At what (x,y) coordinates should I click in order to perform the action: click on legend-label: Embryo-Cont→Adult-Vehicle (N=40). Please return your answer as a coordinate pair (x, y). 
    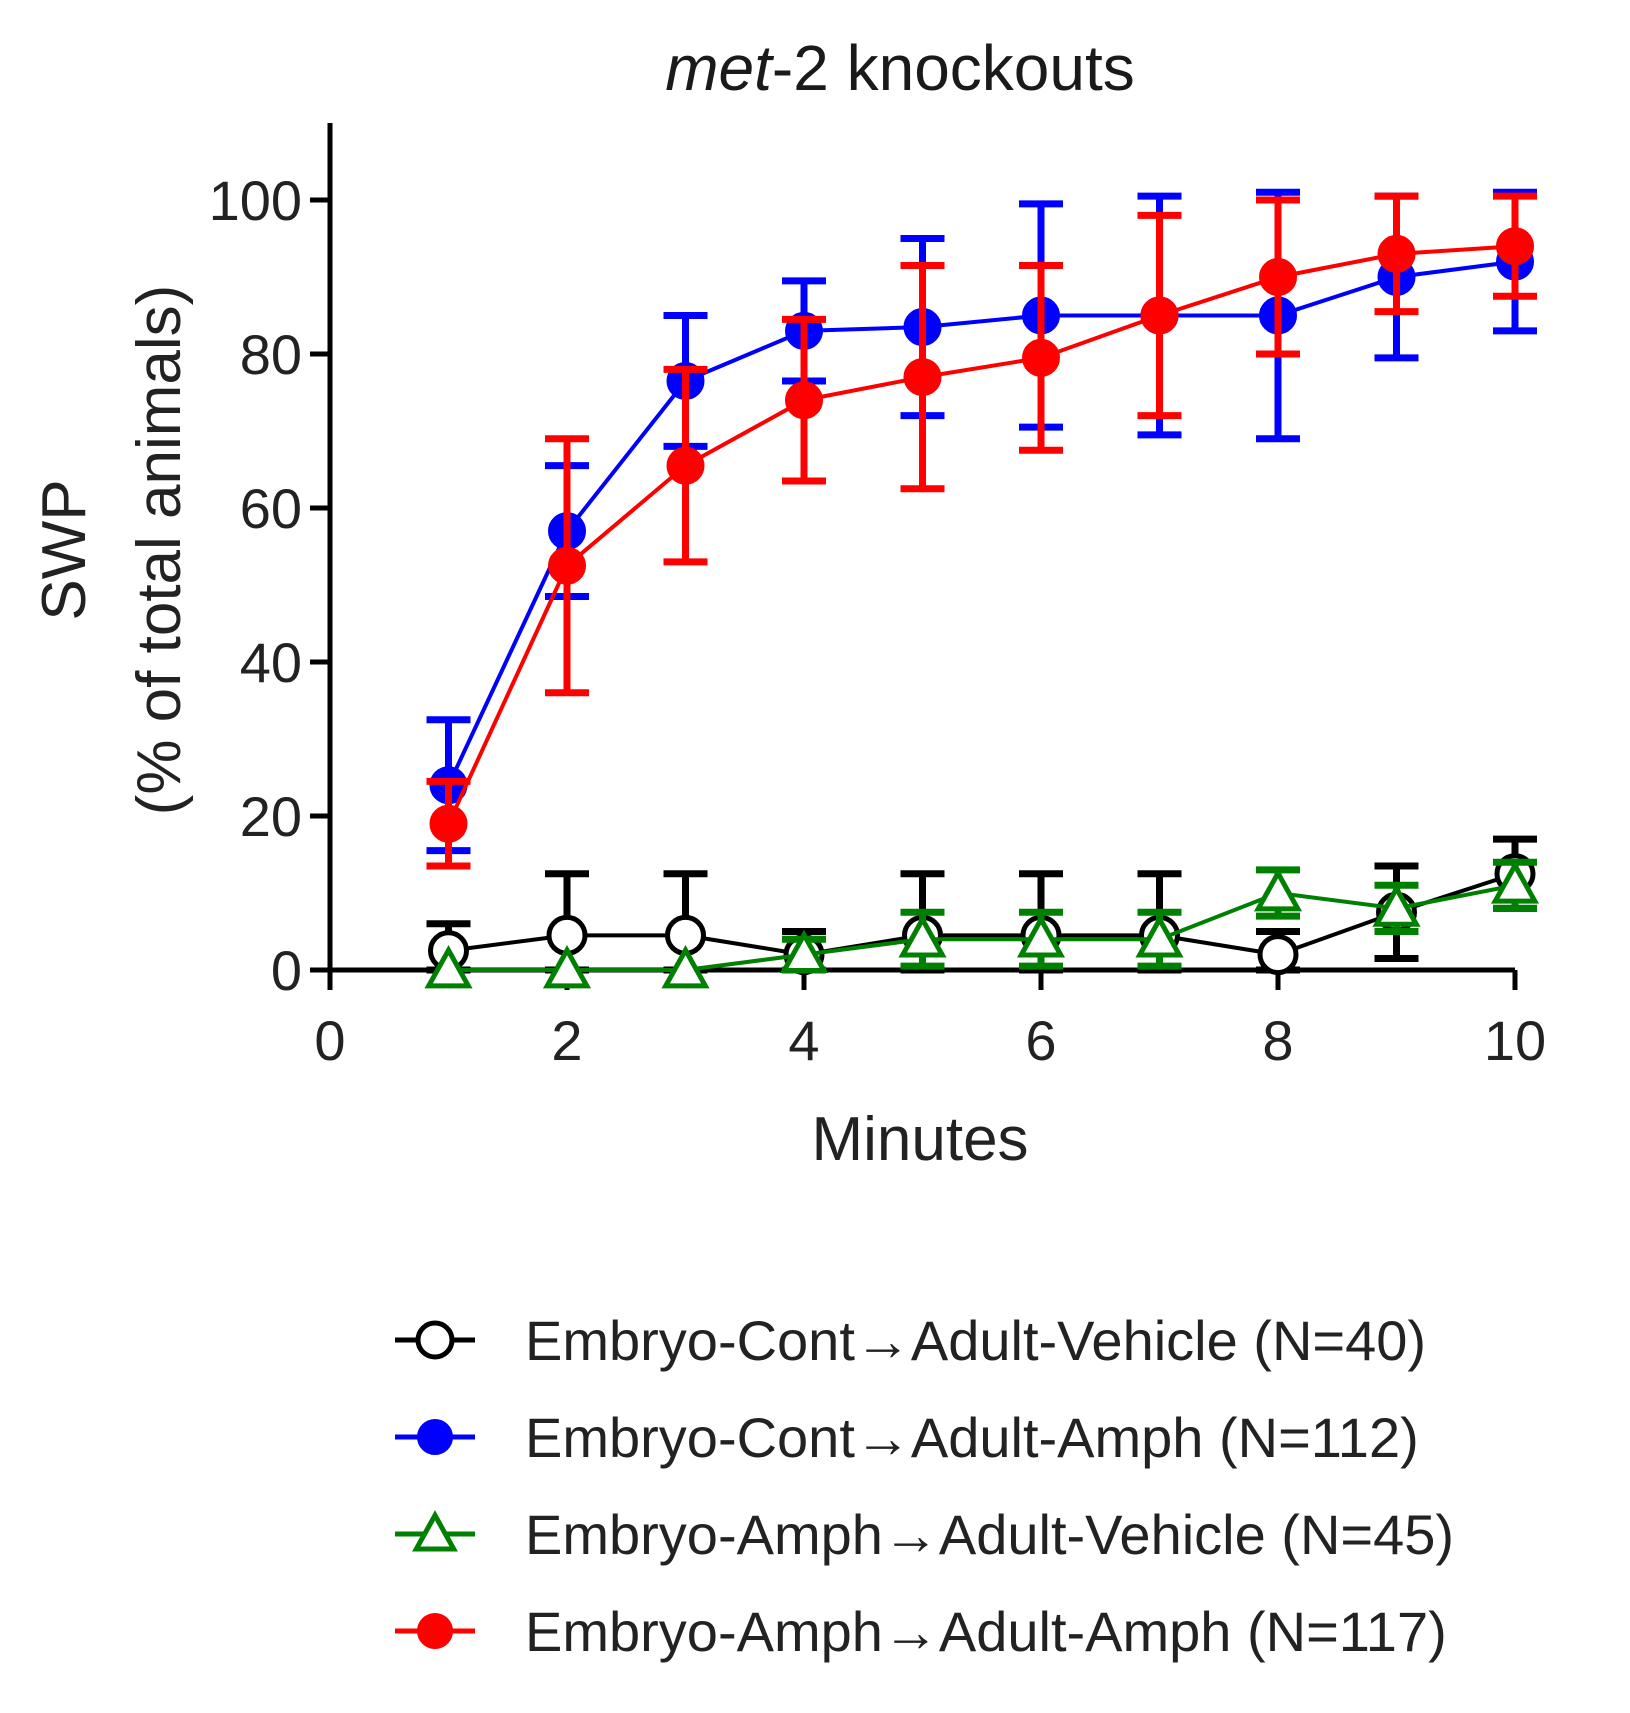
    Looking at the image, I should click on (975, 1340).